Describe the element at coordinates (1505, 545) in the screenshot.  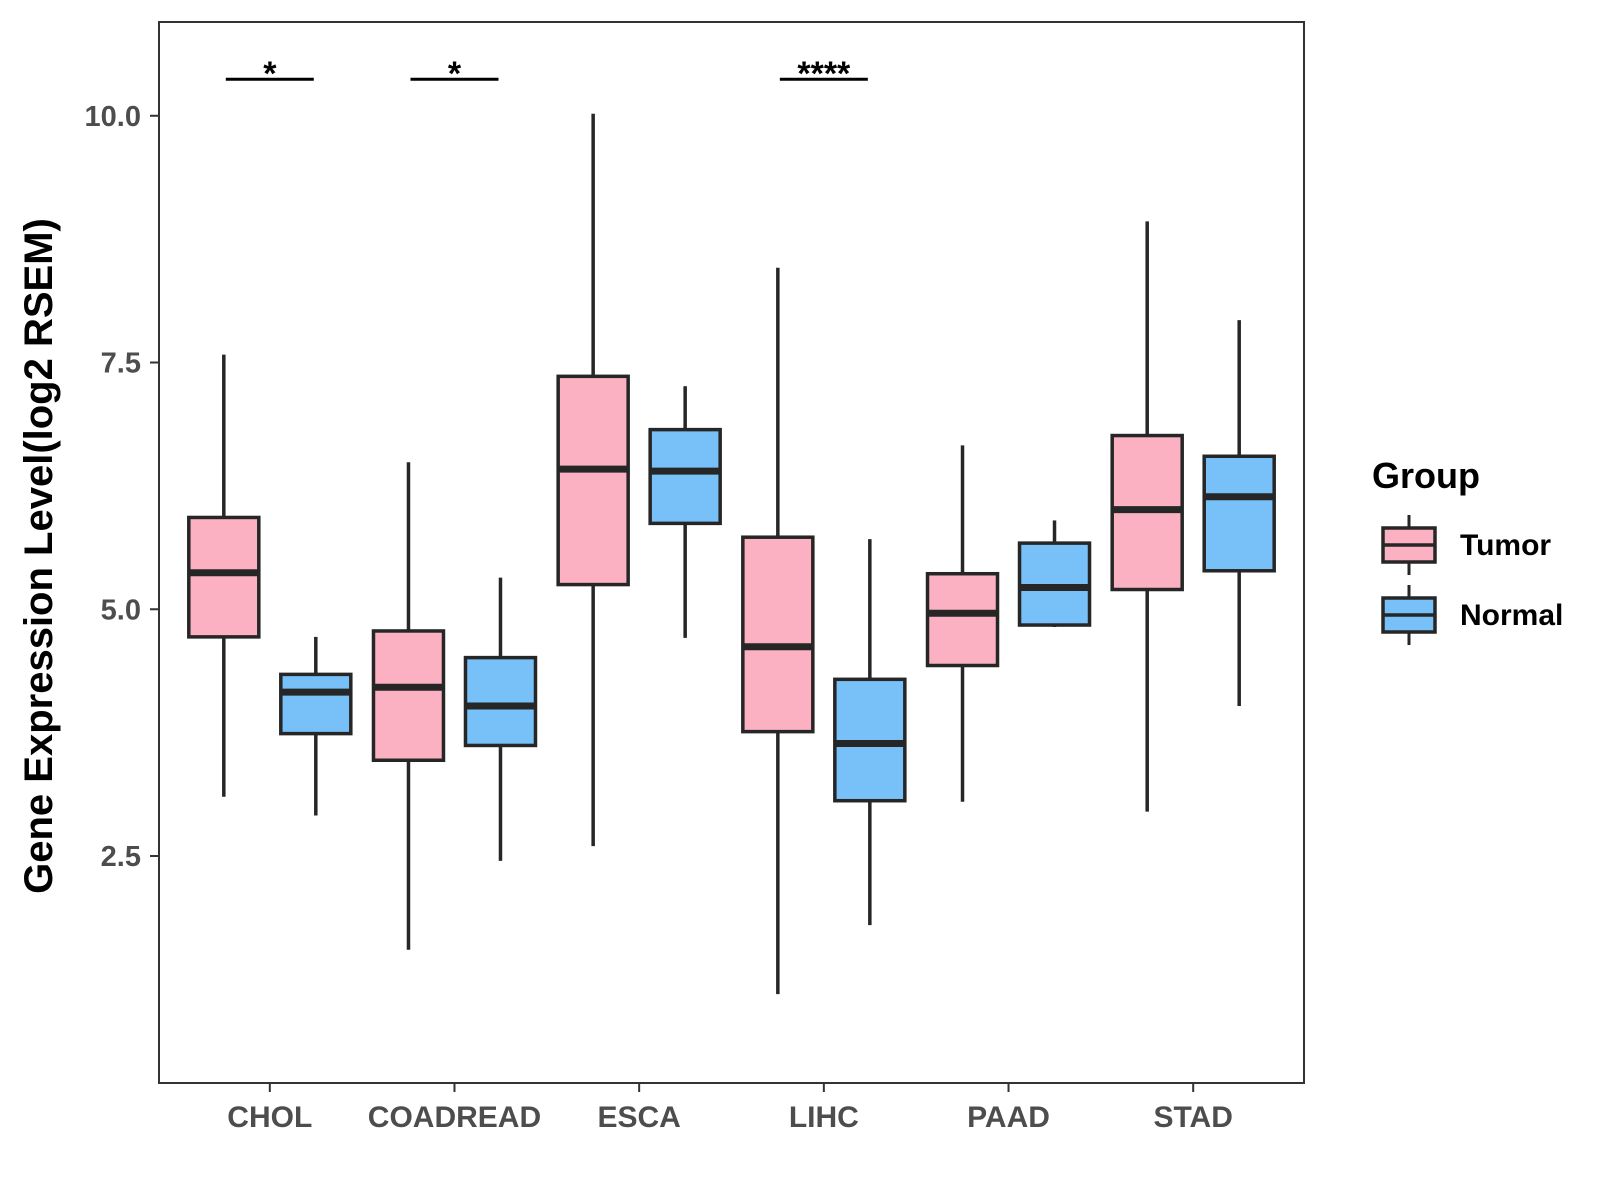
I see `legend-label-tumor: Tumor` at that location.